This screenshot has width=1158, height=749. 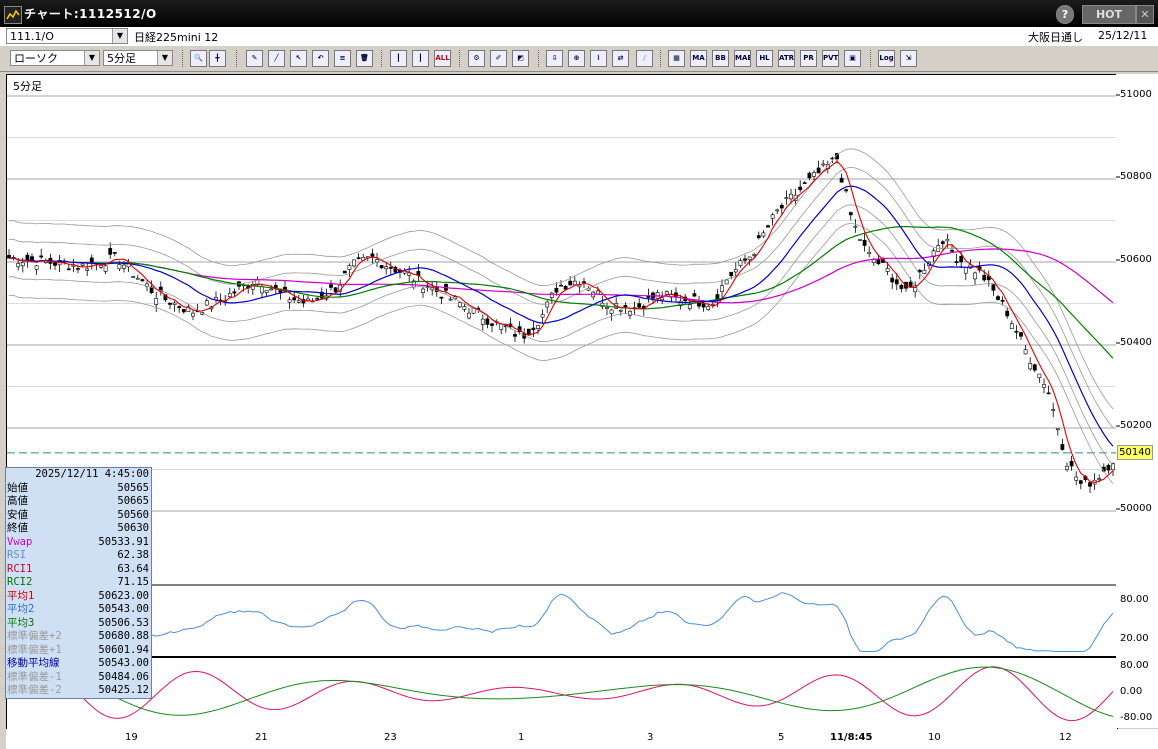 I want to click on info-row: 標準偏差-2 50425.12, so click(x=78, y=691).